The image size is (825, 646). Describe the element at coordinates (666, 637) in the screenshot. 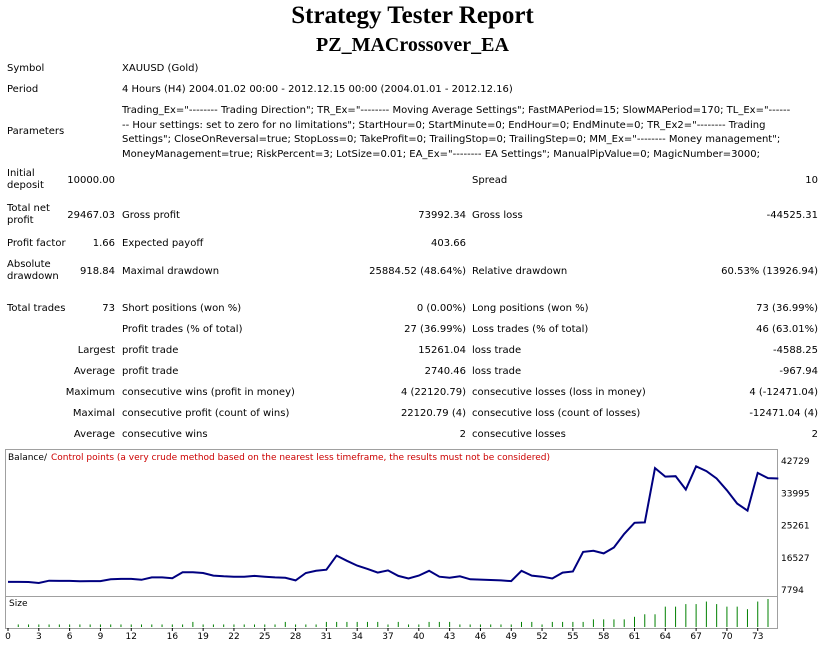

I see `x-tick-label: 64` at that location.